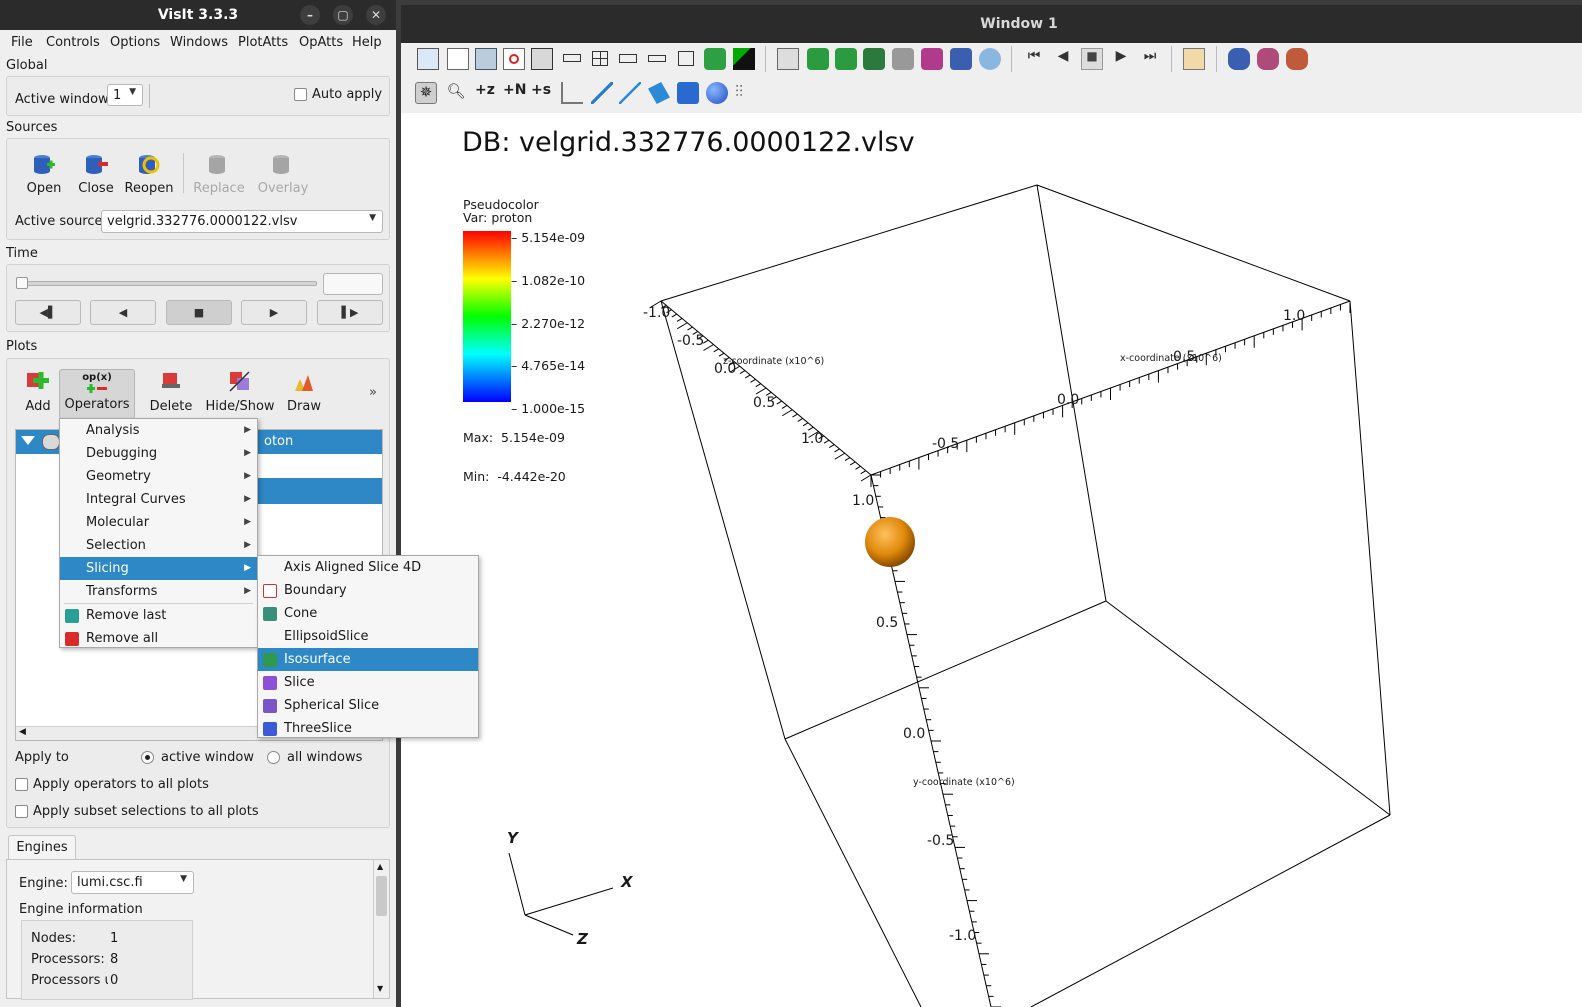 Image resolution: width=1582 pixels, height=1007 pixels. Describe the element at coordinates (42, 847) in the screenshot. I see `tab-engines: Engines` at that location.